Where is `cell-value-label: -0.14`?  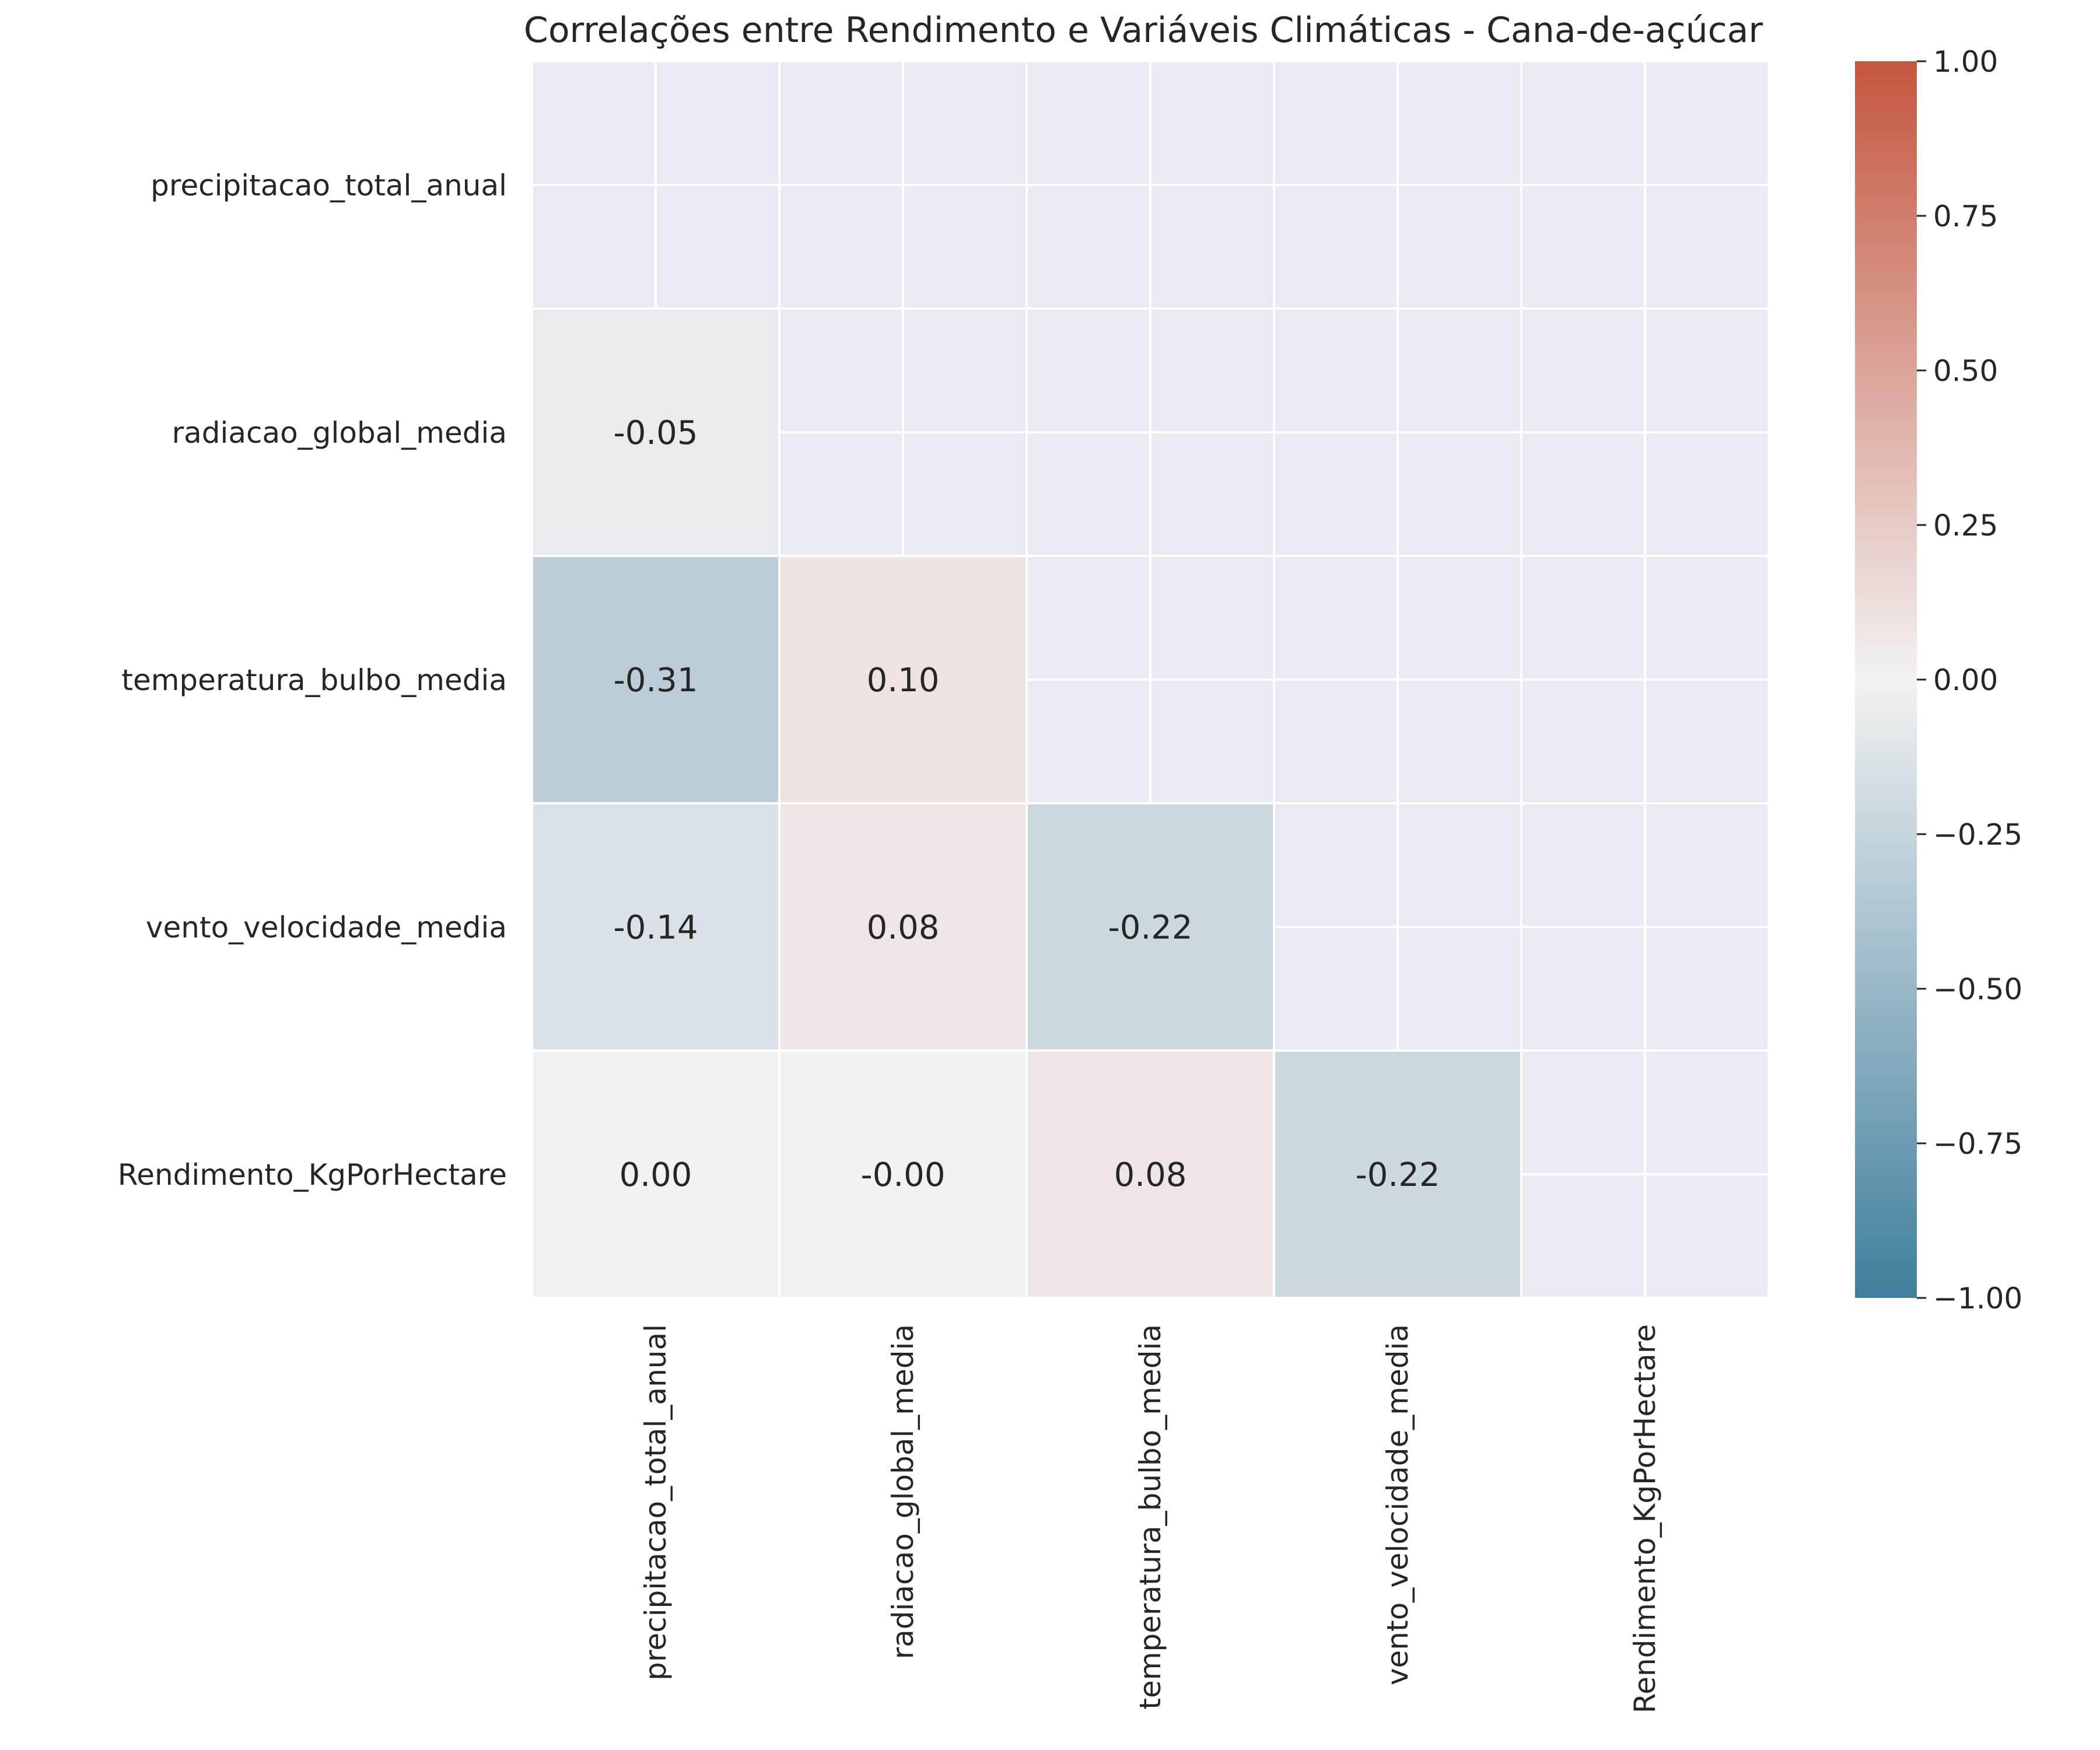
cell-value-label: -0.14 is located at coordinates (656, 928).